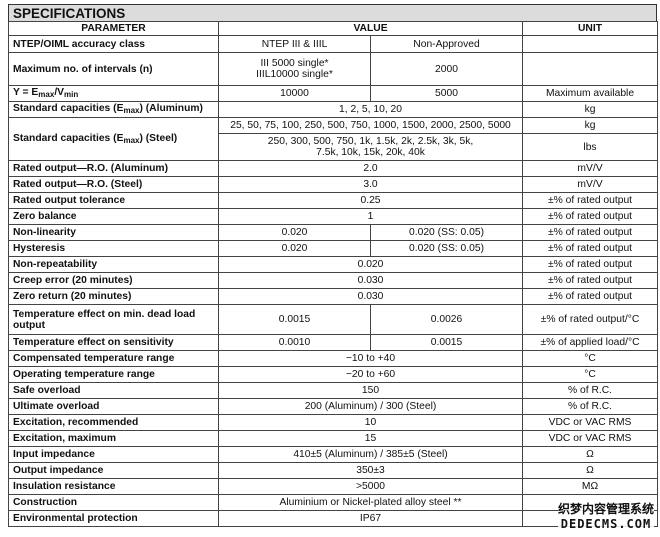 This screenshot has width=660, height=537. Describe the element at coordinates (294, 342) in the screenshot. I see `value-cell: 0.0010` at that location.